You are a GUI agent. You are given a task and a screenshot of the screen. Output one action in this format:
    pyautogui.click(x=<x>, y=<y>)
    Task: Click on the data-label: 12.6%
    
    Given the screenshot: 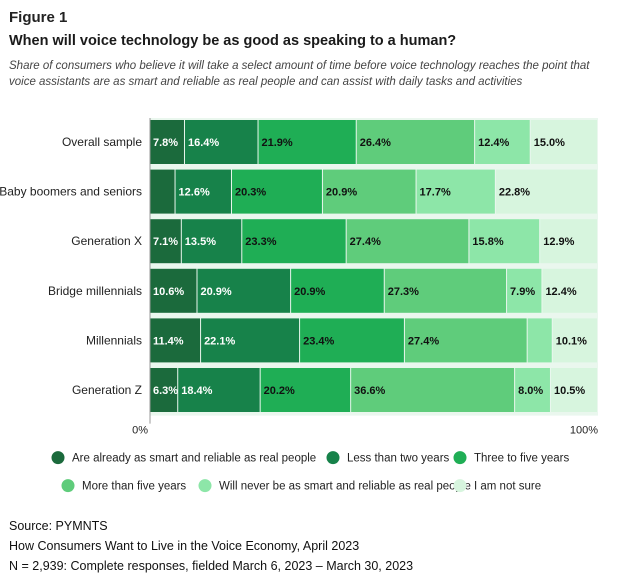 What is the action you would take?
    pyautogui.click(x=194, y=193)
    